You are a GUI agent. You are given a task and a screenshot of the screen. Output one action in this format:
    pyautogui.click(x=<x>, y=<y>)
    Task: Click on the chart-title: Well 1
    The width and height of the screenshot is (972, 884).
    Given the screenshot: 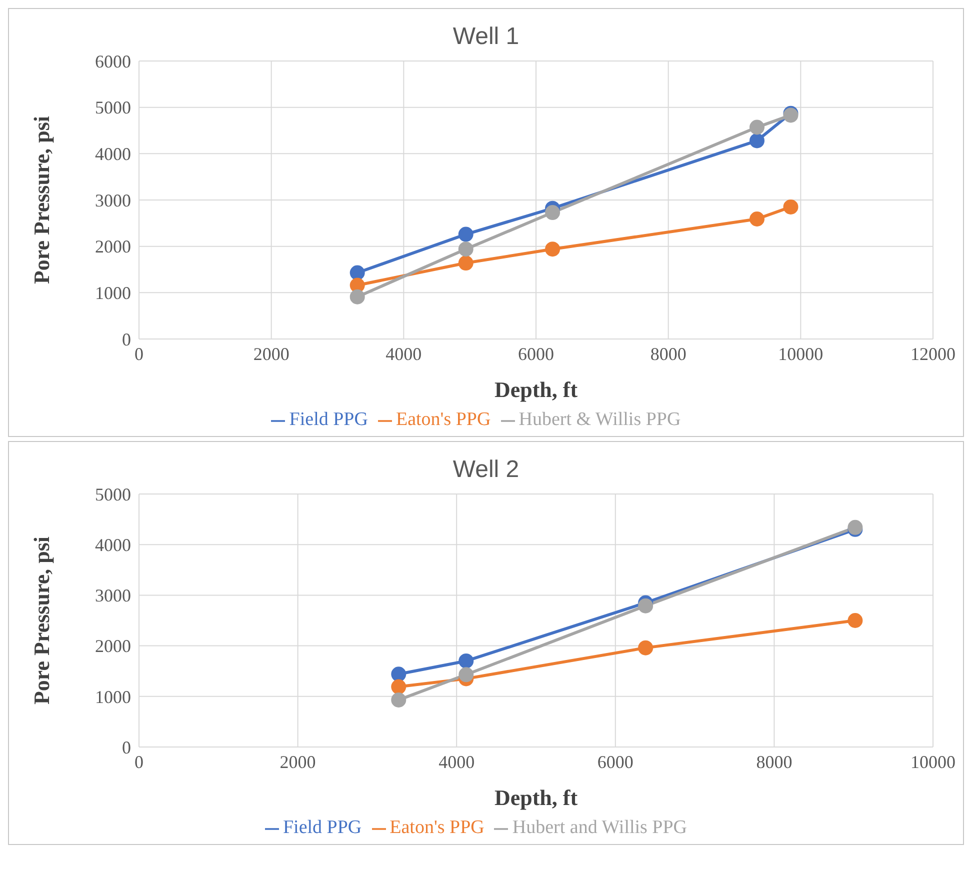 What is the action you would take?
    pyautogui.click(x=486, y=36)
    